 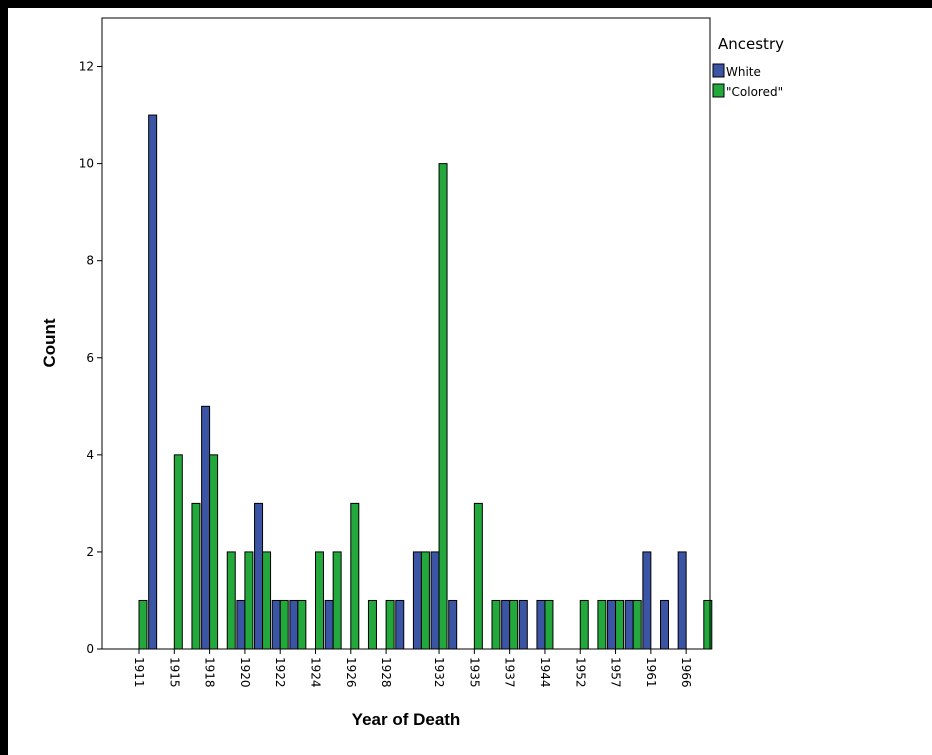 I want to click on bar-colored-1972, so click(x=708, y=624).